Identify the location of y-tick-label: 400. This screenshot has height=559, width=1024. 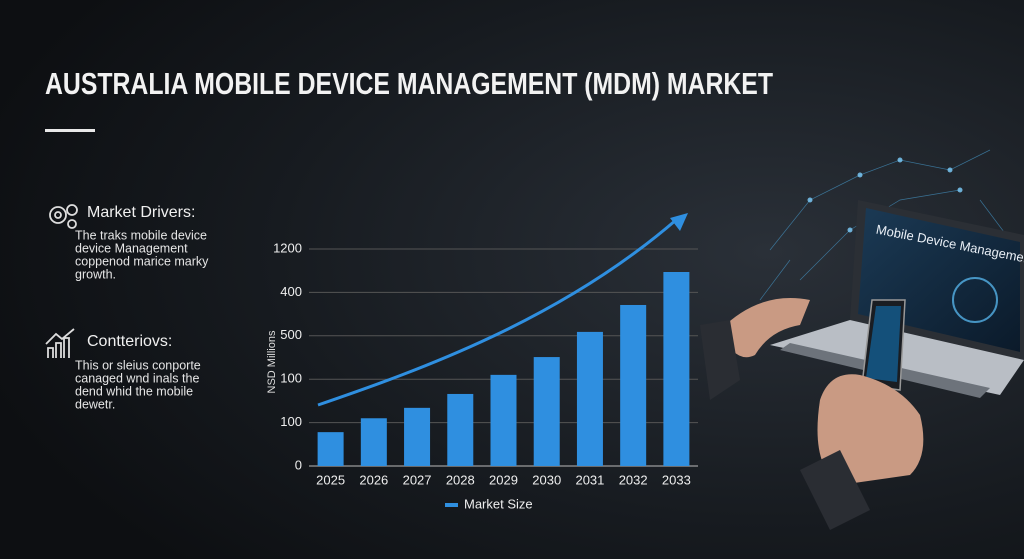
(291, 291).